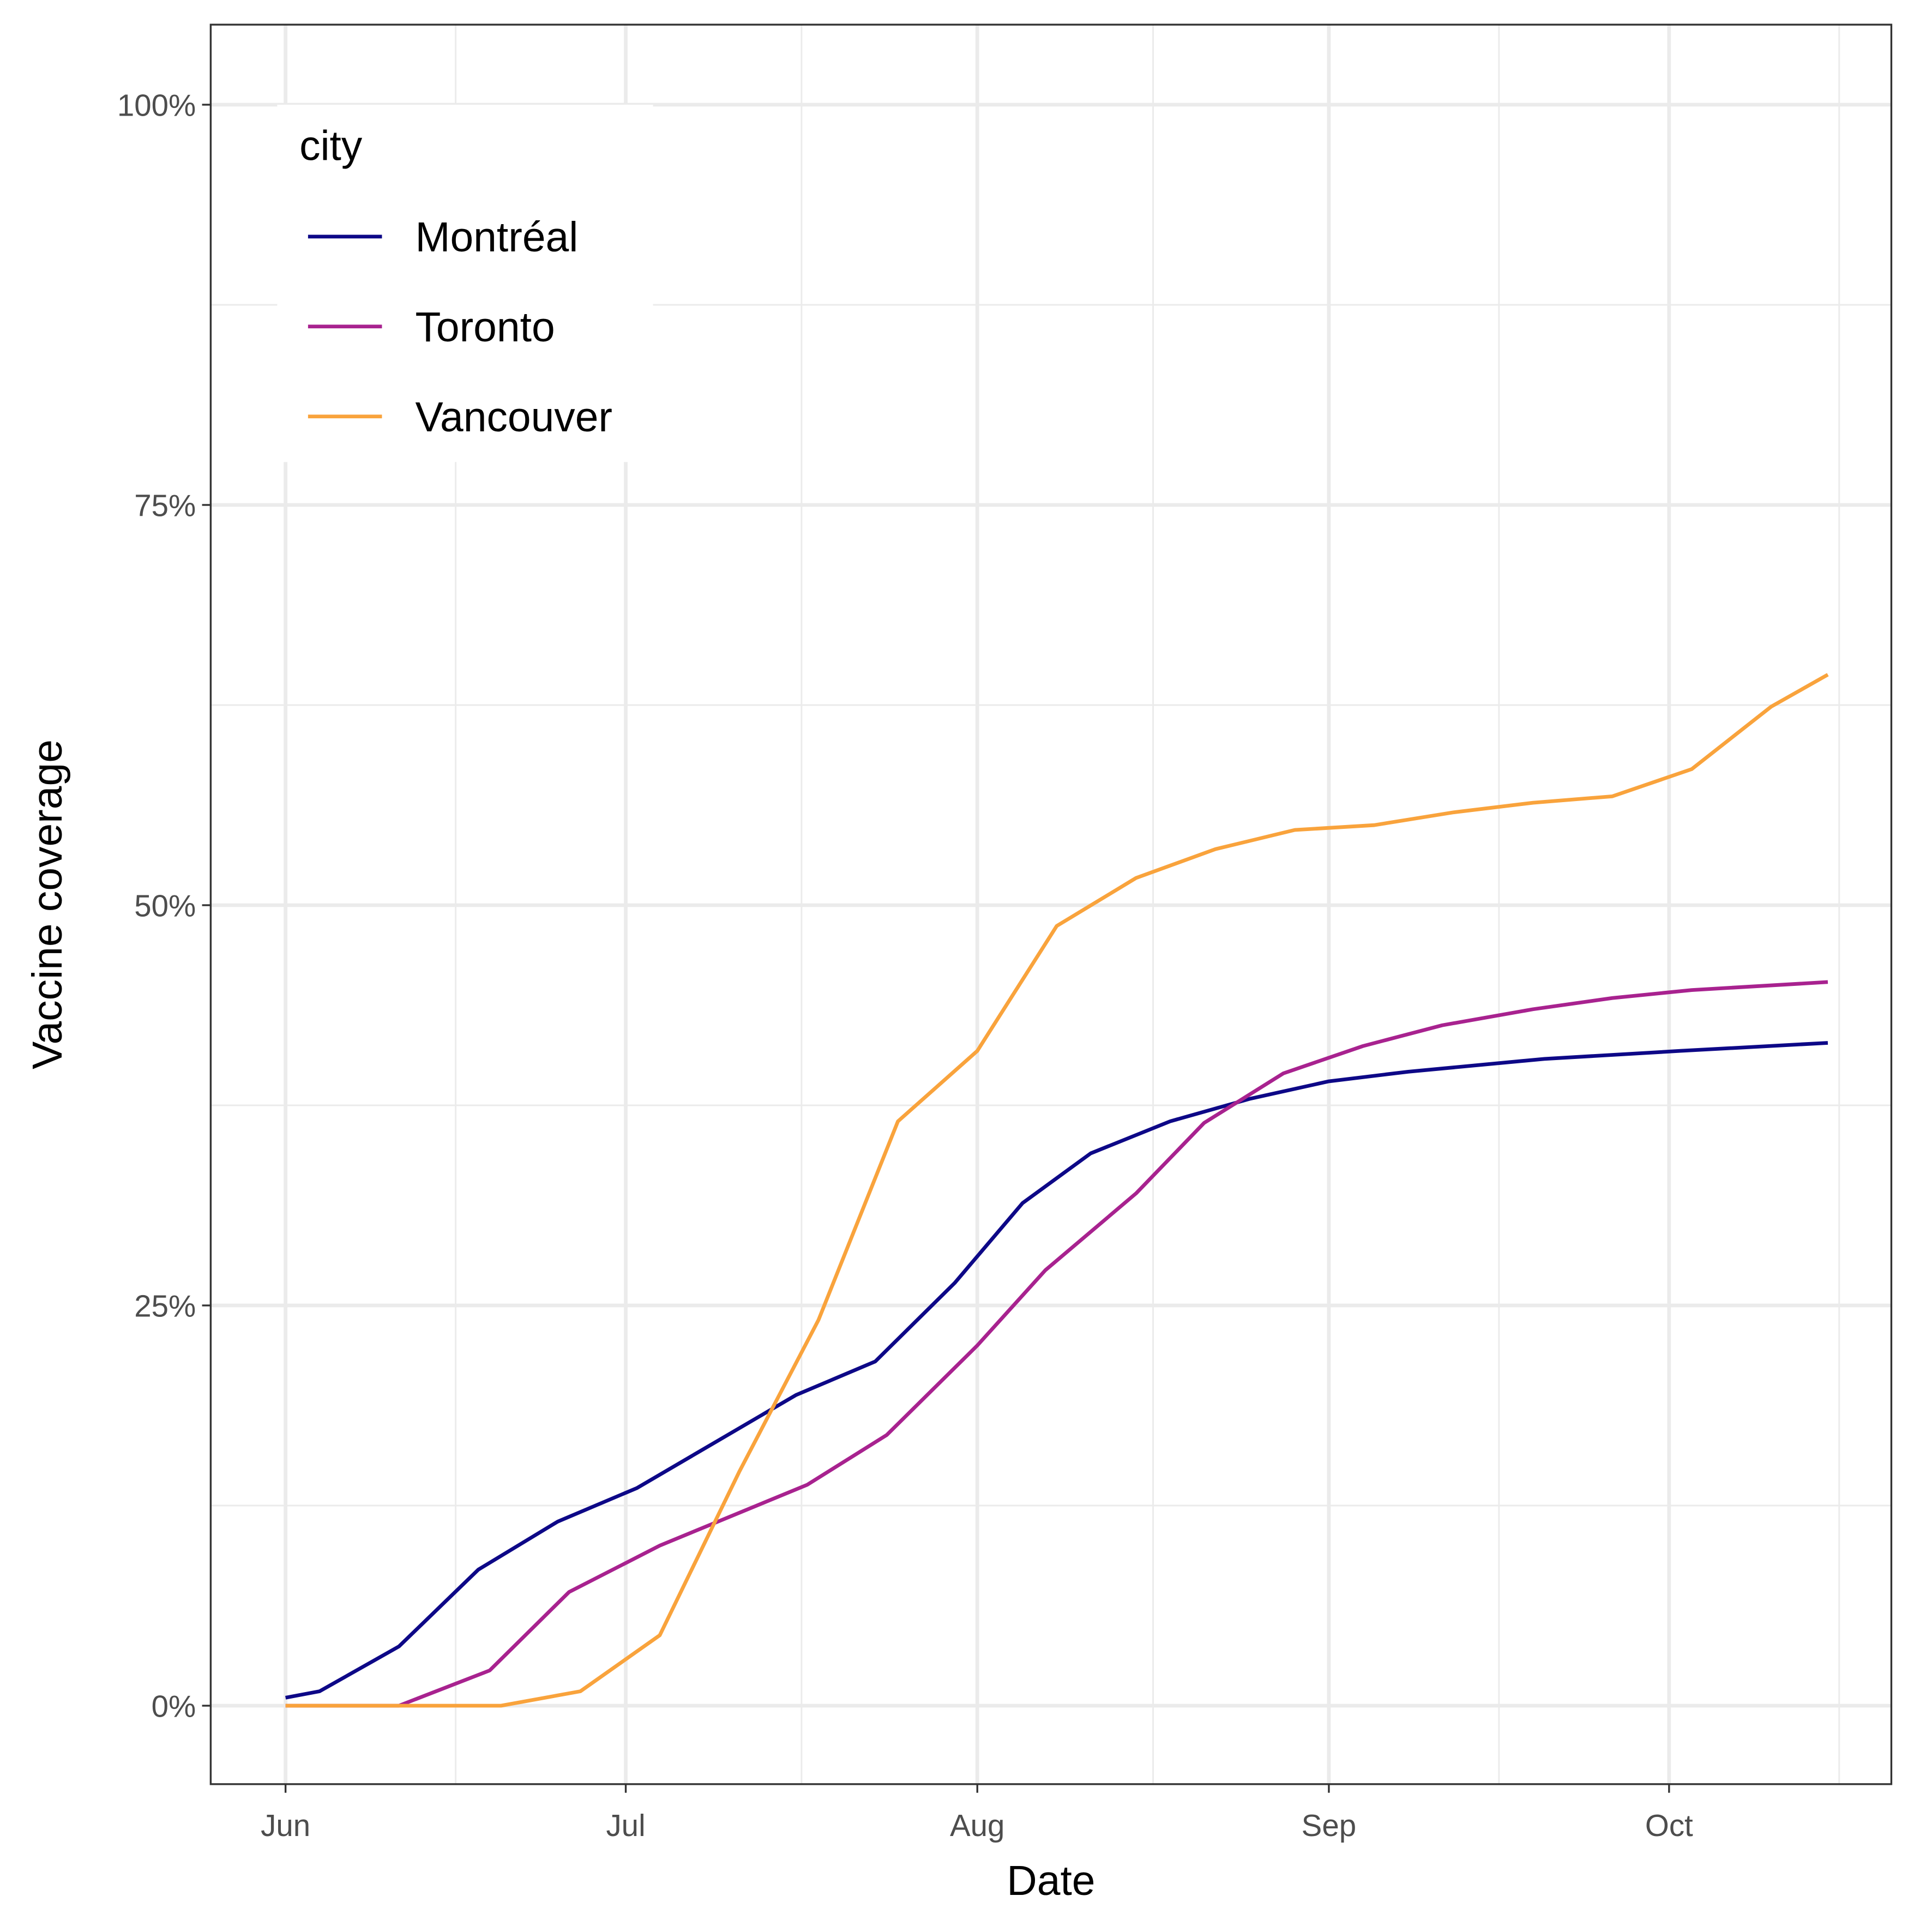  What do you see at coordinates (977, 1825) in the screenshot?
I see `x-tick-label: Aug` at bounding box center [977, 1825].